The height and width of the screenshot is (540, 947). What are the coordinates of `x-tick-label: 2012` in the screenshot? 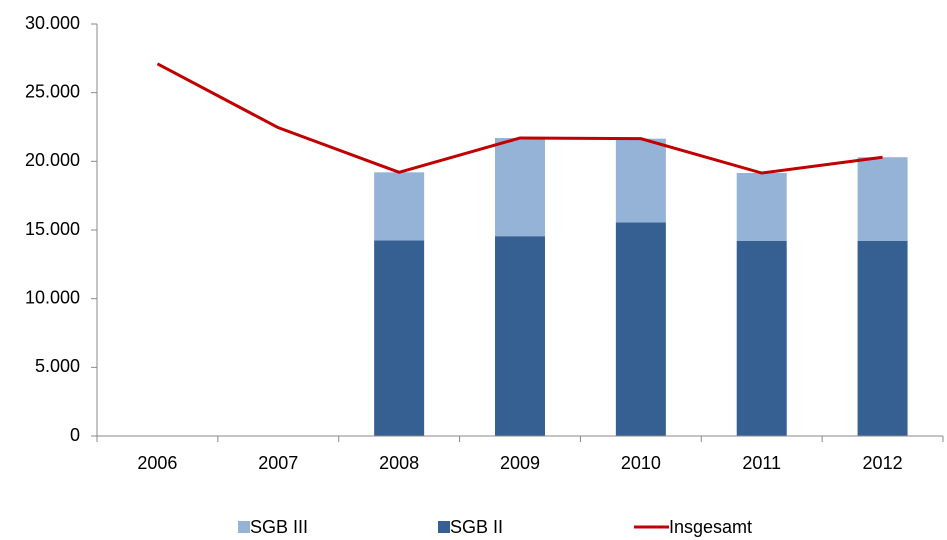 It's located at (883, 463).